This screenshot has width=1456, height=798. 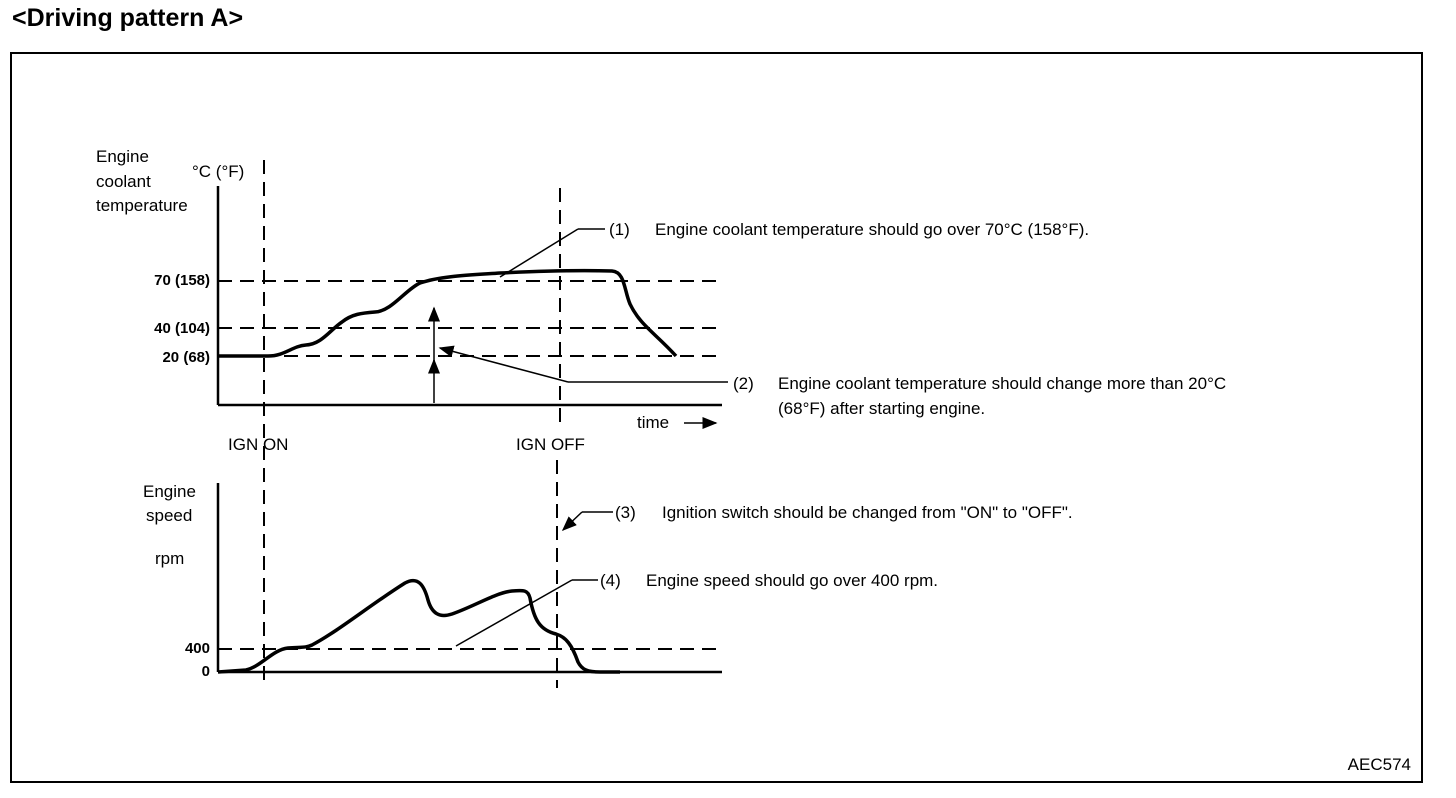 I want to click on tick-20: 20 (68), so click(x=186, y=357).